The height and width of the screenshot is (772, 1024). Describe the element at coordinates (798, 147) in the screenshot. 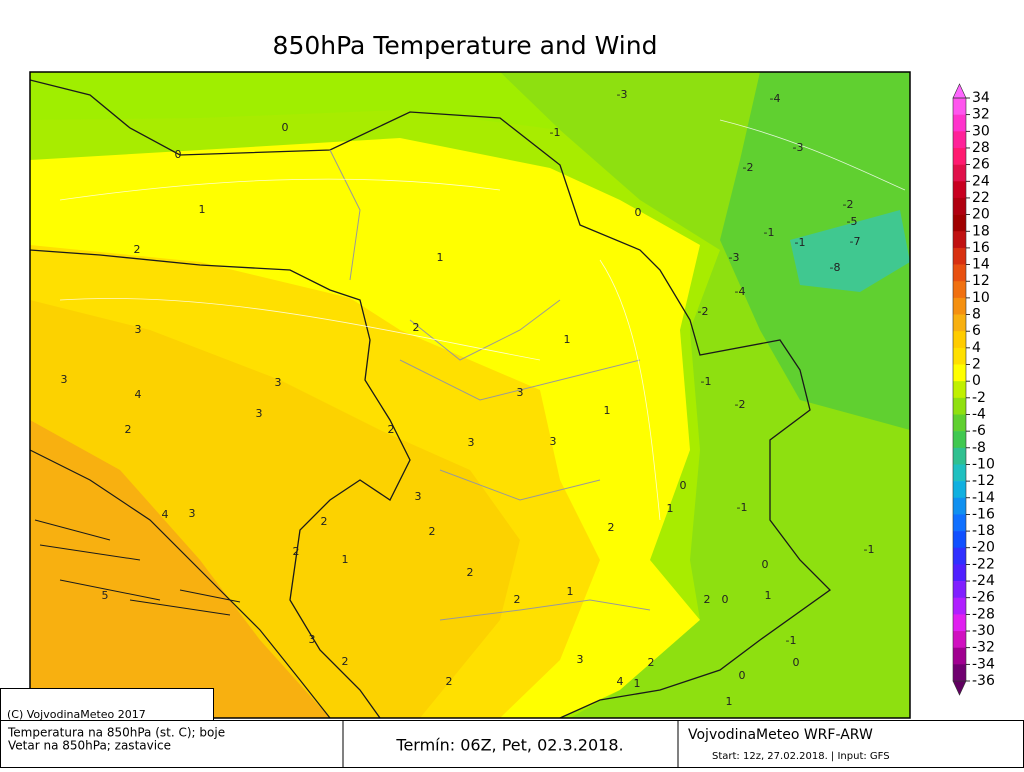

I see `contour-label: -3` at that location.